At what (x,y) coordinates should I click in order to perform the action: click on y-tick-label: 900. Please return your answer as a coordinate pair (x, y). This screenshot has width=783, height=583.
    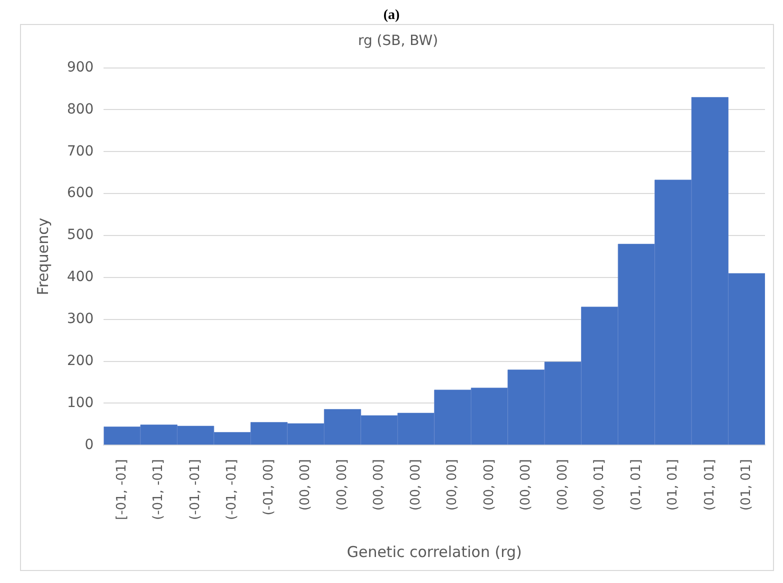
    Looking at the image, I should click on (80, 67).